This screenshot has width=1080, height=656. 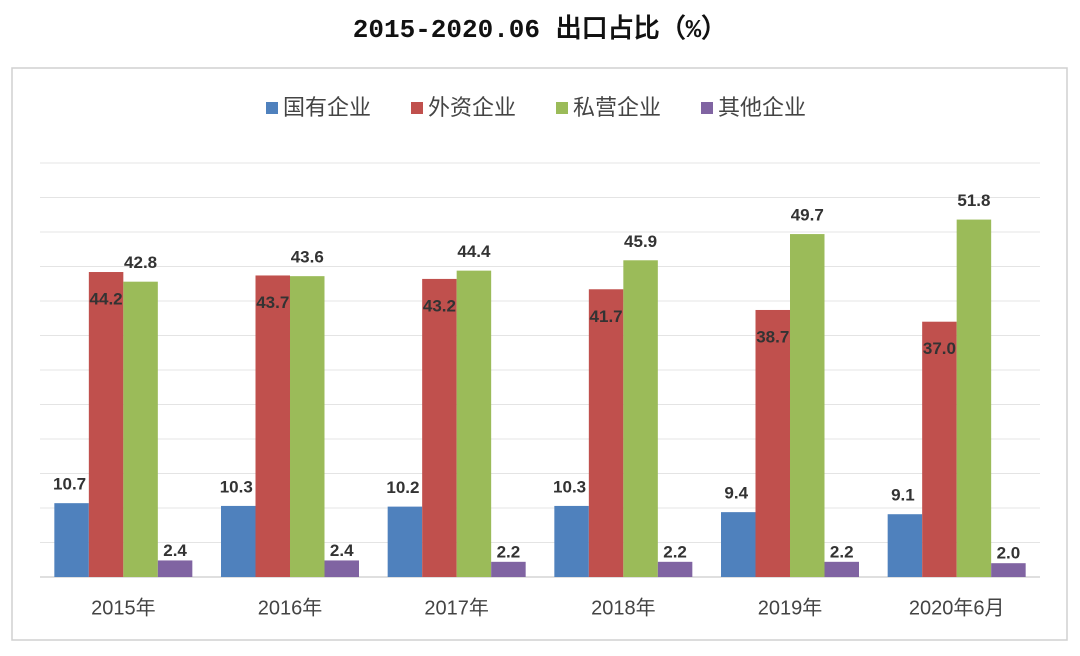 What do you see at coordinates (957, 607) in the screenshot?
I see `x-tick-label: 2020年6月` at bounding box center [957, 607].